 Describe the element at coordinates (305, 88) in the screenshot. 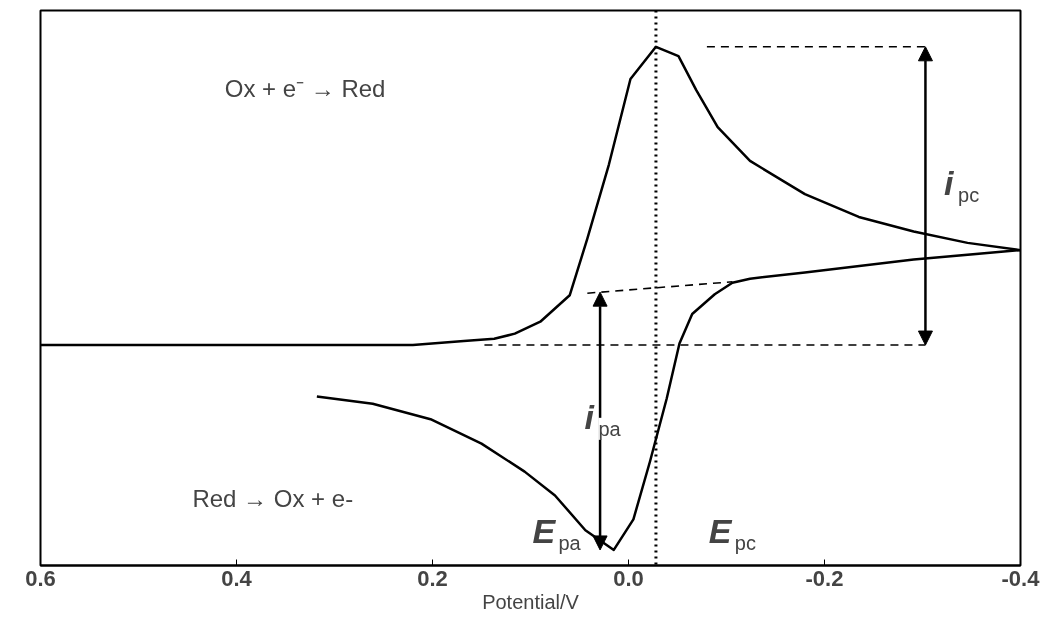

I see `annotation: Ox + e⁻ → Red` at that location.